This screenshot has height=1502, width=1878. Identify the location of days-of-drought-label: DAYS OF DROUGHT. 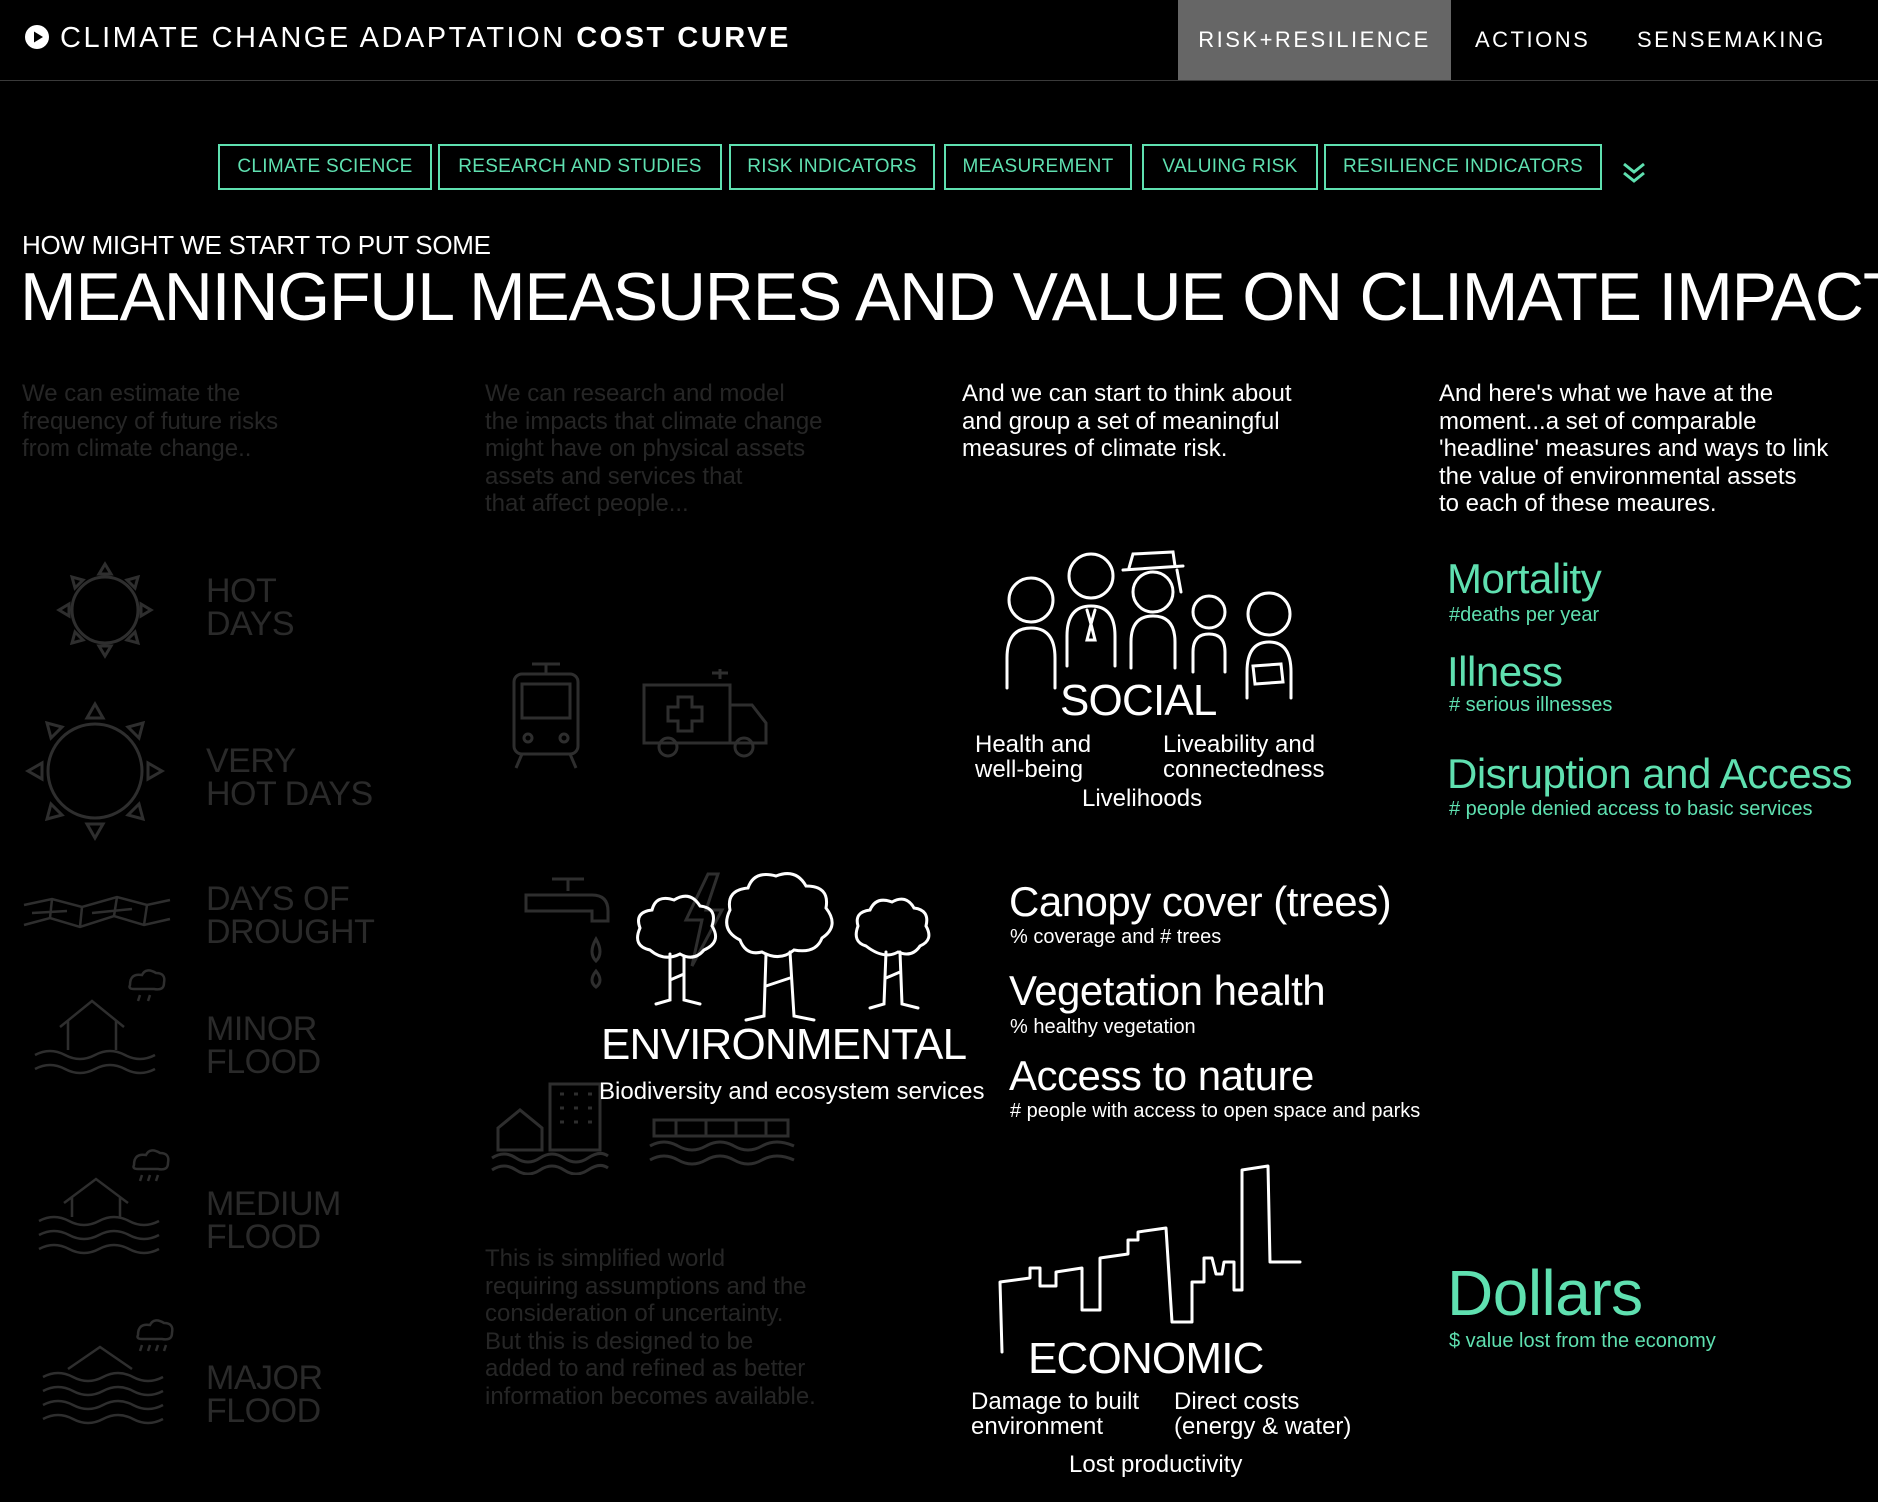
(290, 915).